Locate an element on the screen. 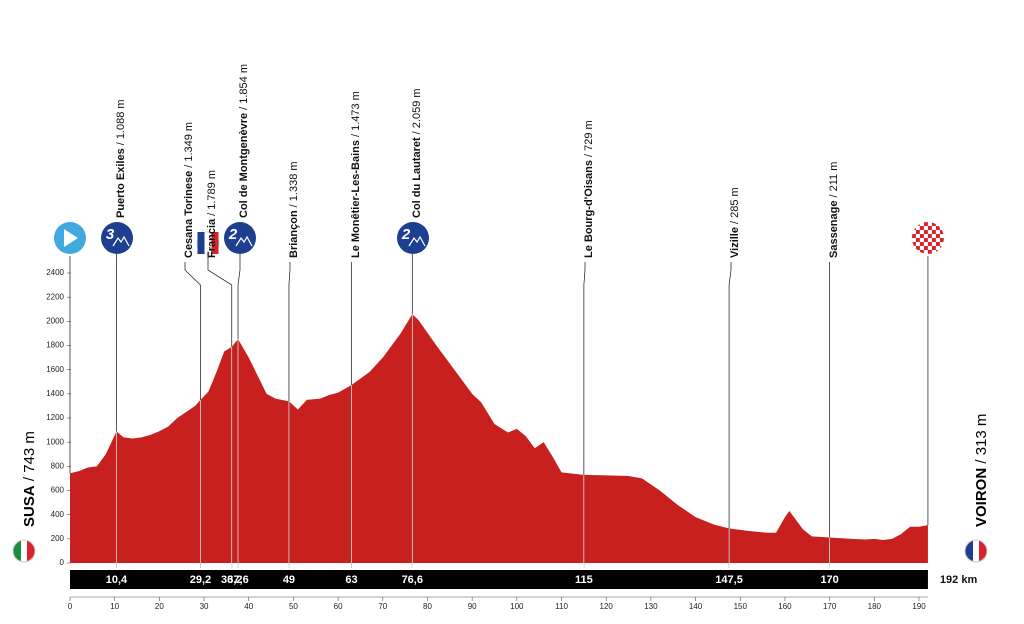 The height and width of the screenshot is (624, 1024). waypoint-label: Col de Montgenèvre / 1.854 m is located at coordinates (244, 141).